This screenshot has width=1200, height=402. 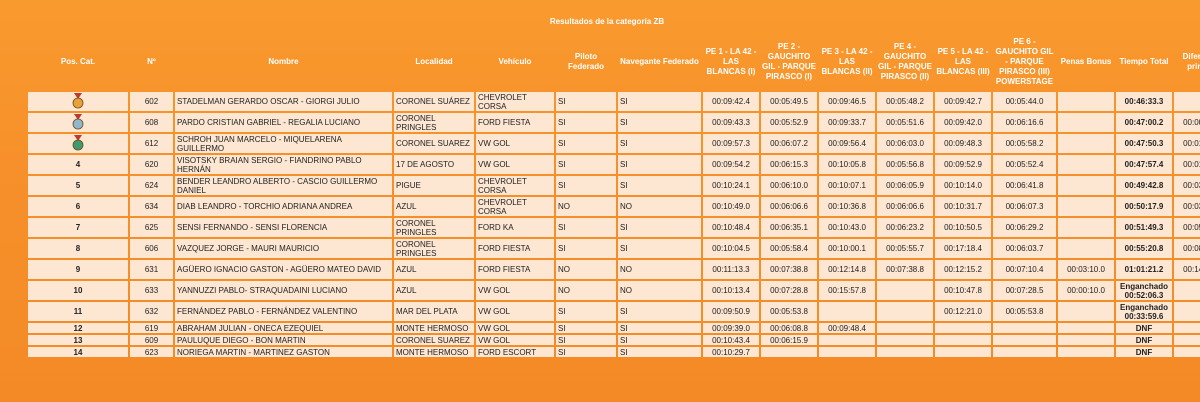 I want to click on cell-diff: 00:00:26.9, so click(x=1187, y=122).